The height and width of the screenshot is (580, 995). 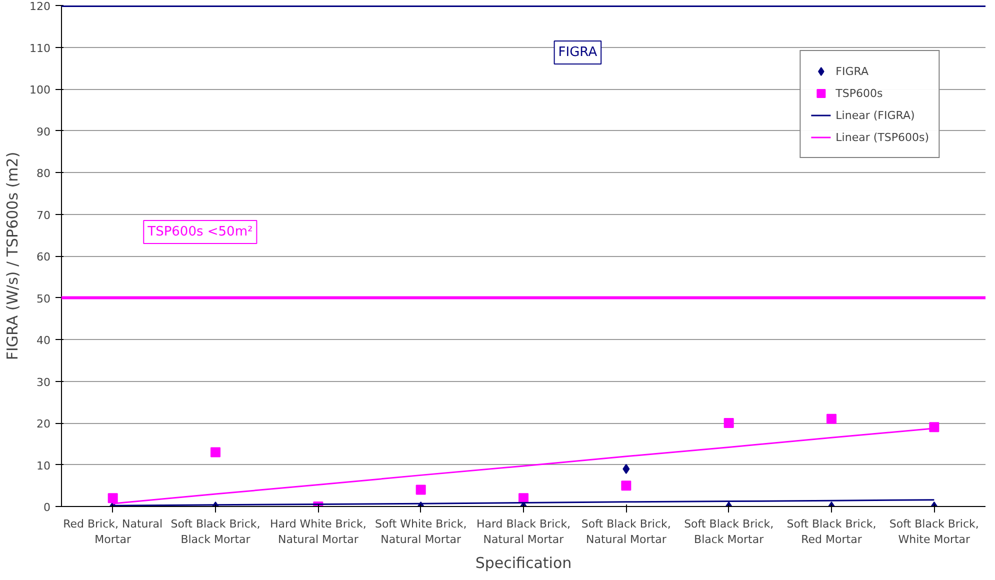 What do you see at coordinates (43, 382) in the screenshot?
I see `y-tick-label: 30` at bounding box center [43, 382].